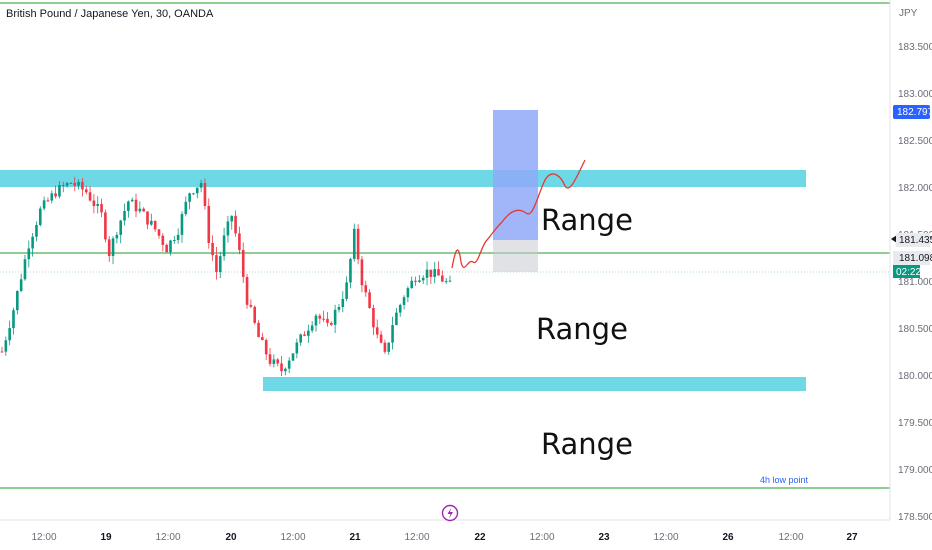 This screenshot has width=932, height=550. Describe the element at coordinates (534, 384) in the screenshot. I see `support-zone` at that location.